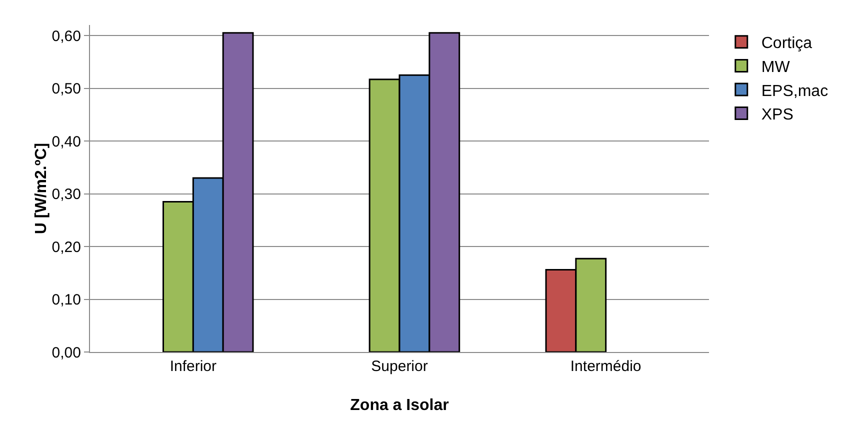 The height and width of the screenshot is (442, 859). Describe the element at coordinates (606, 366) in the screenshot. I see `x-tick-label: Intermédio` at that location.